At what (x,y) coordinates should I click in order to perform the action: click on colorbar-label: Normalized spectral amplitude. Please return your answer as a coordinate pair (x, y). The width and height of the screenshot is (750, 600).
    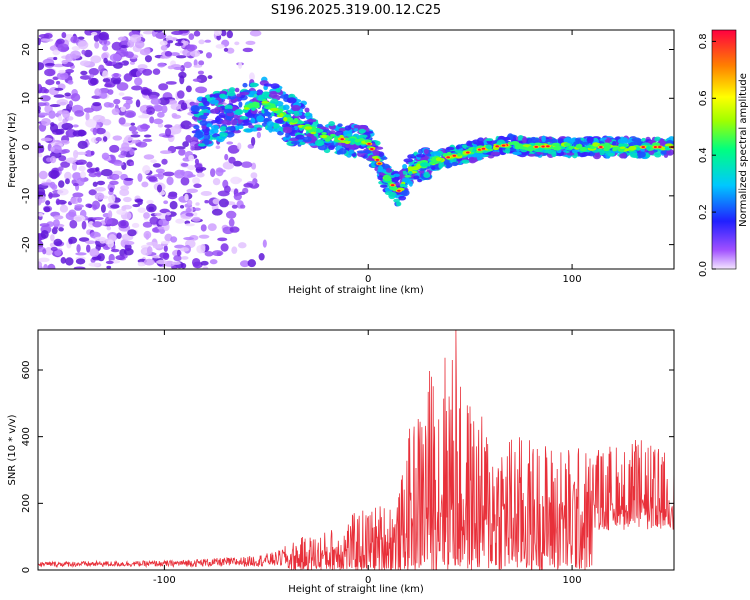
    Looking at the image, I should click on (743, 150).